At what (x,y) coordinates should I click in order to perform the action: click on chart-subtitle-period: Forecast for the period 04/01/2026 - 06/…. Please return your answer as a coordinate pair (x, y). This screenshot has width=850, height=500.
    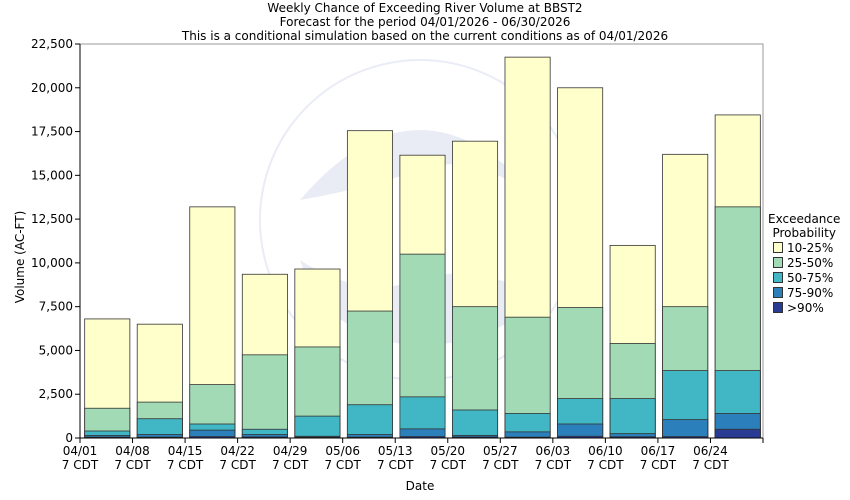
    Looking at the image, I should click on (425, 22).